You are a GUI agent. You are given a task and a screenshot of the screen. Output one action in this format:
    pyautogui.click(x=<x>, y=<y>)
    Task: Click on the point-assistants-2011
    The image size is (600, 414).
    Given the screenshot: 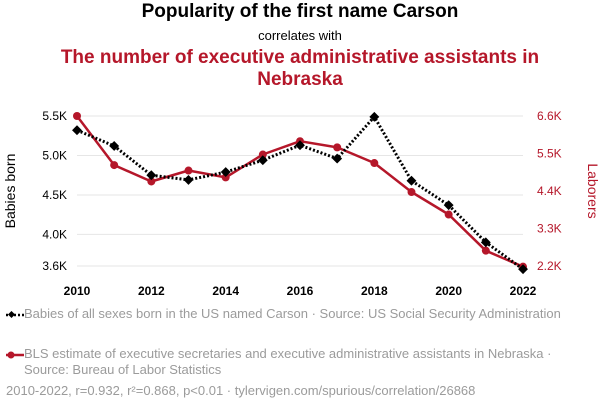 What is the action you would take?
    pyautogui.click(x=114, y=165)
    